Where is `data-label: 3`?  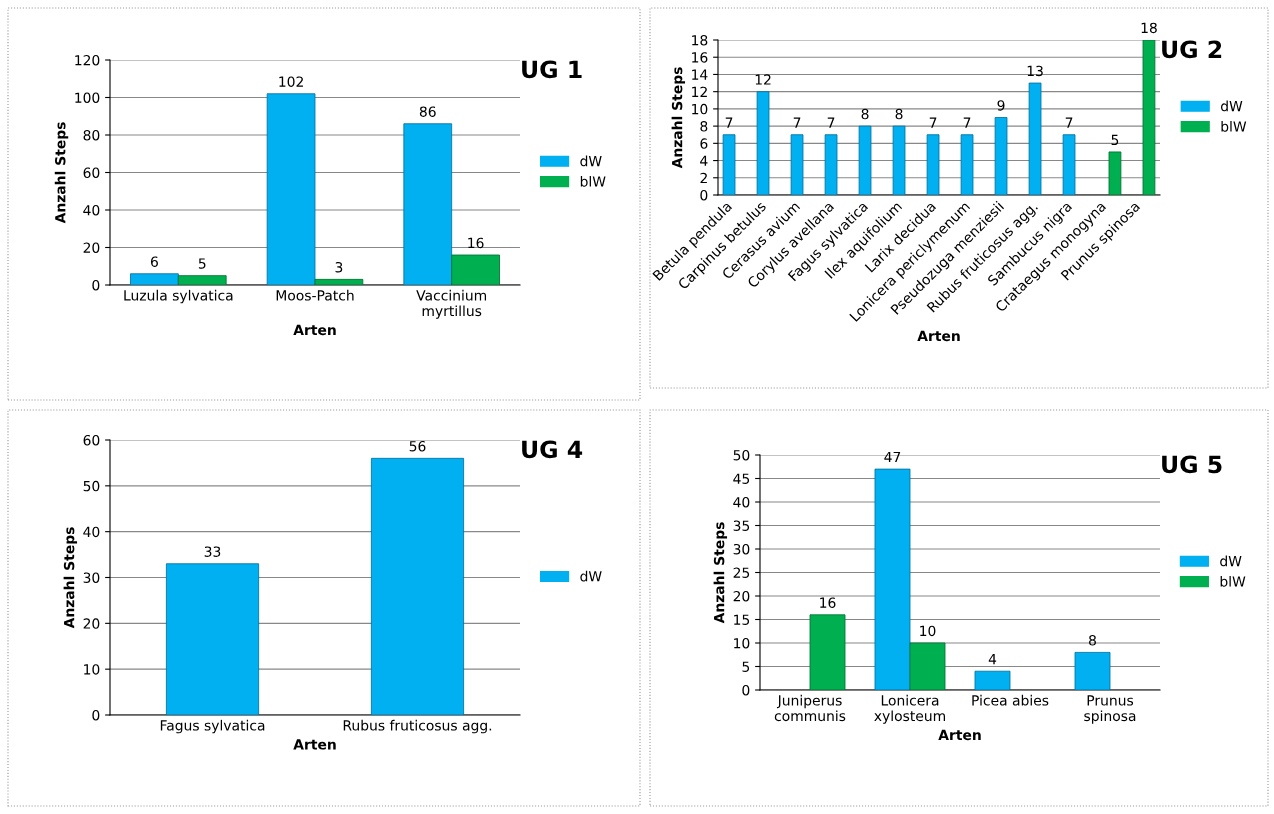
data-label: 3 is located at coordinates (339, 267).